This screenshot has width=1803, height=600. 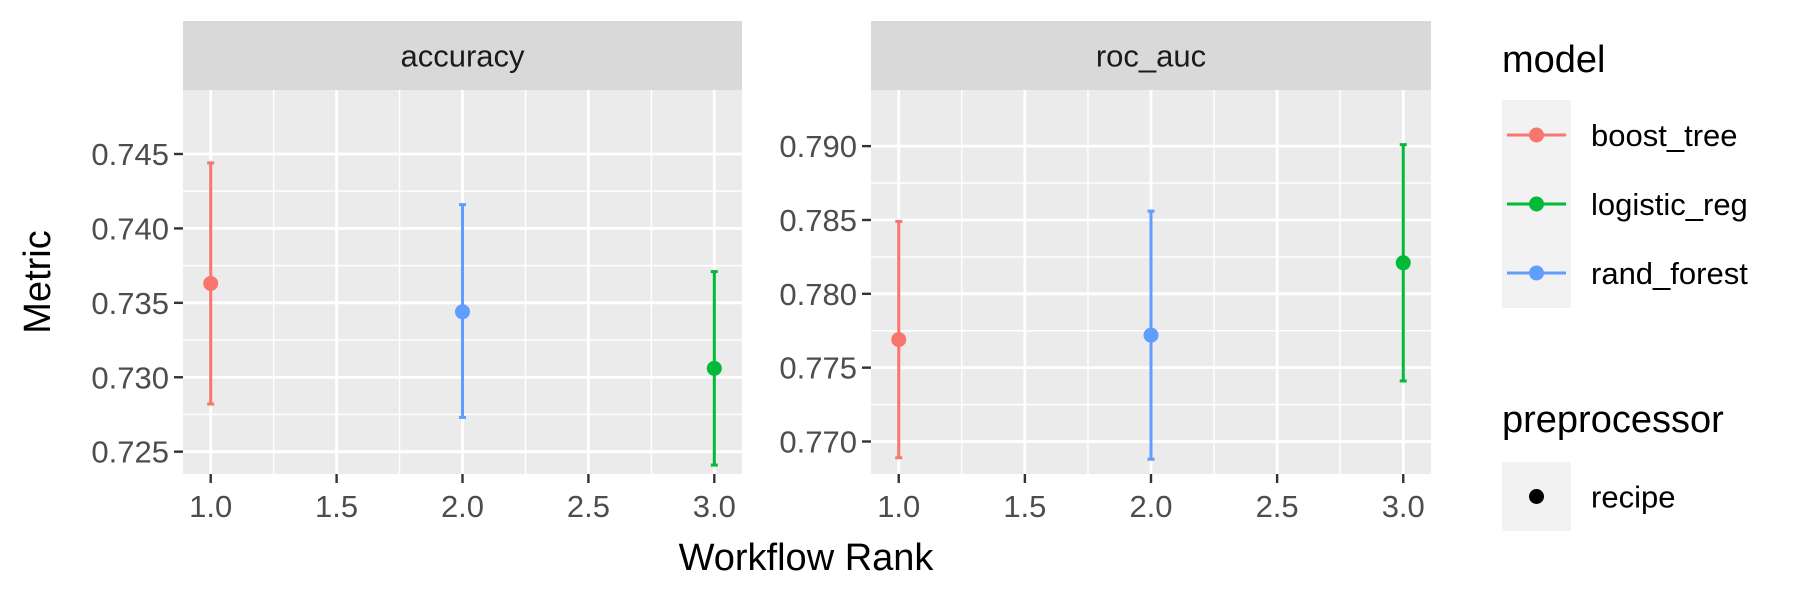 What do you see at coordinates (130, 154) in the screenshot?
I see `y-tick-label: 0.745` at bounding box center [130, 154].